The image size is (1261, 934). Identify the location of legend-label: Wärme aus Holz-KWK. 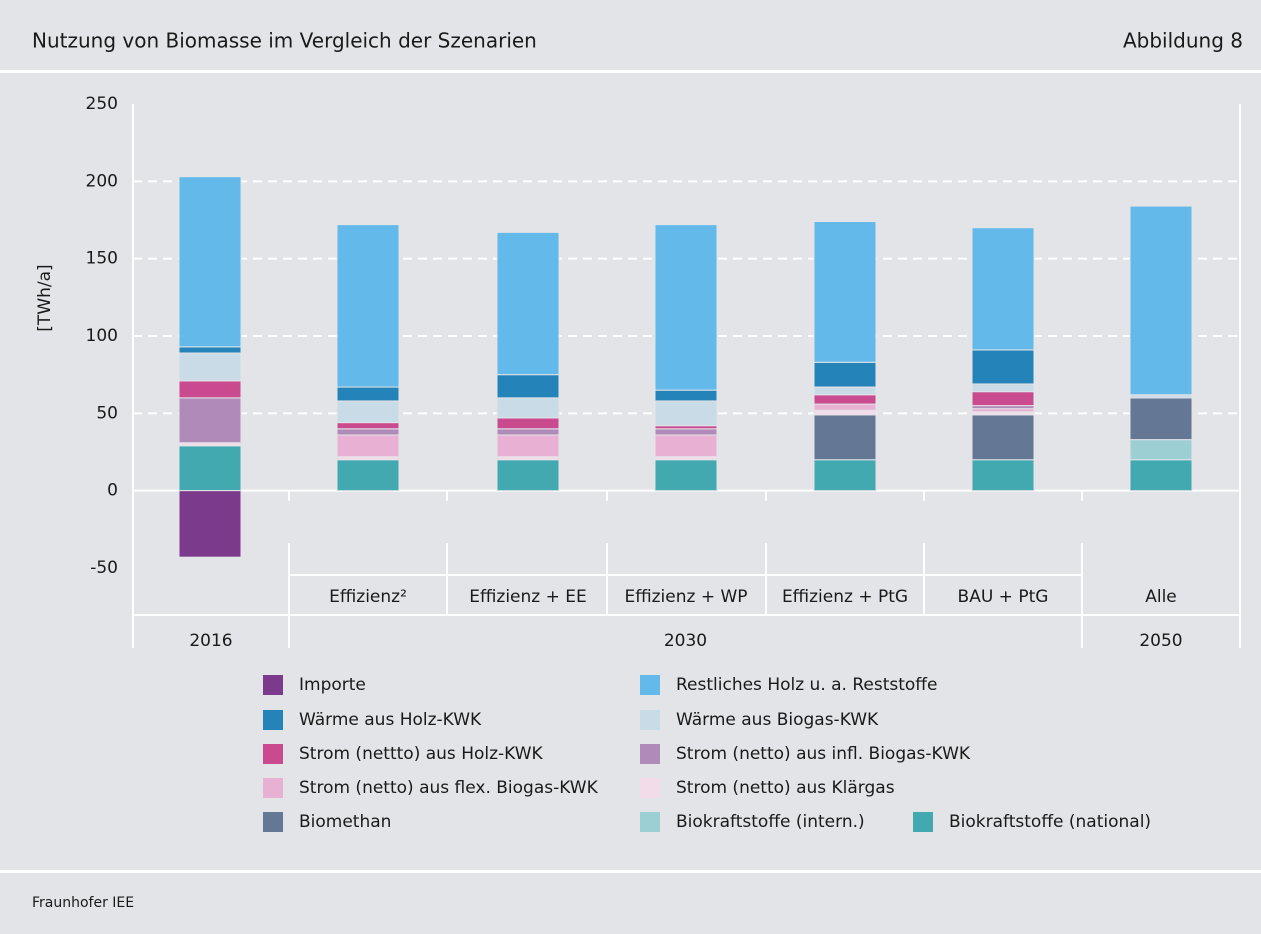
(390, 720).